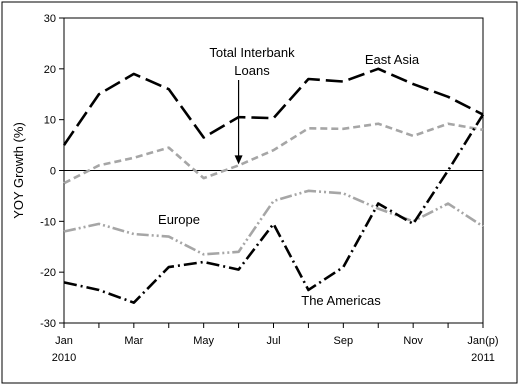  What do you see at coordinates (392, 59) in the screenshot?
I see `annotation-east-asia: East Asia` at bounding box center [392, 59].